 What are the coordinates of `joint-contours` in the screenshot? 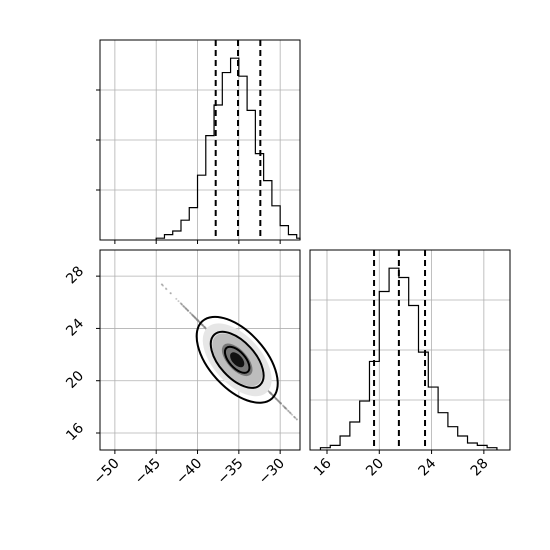 It's located at (237, 359).